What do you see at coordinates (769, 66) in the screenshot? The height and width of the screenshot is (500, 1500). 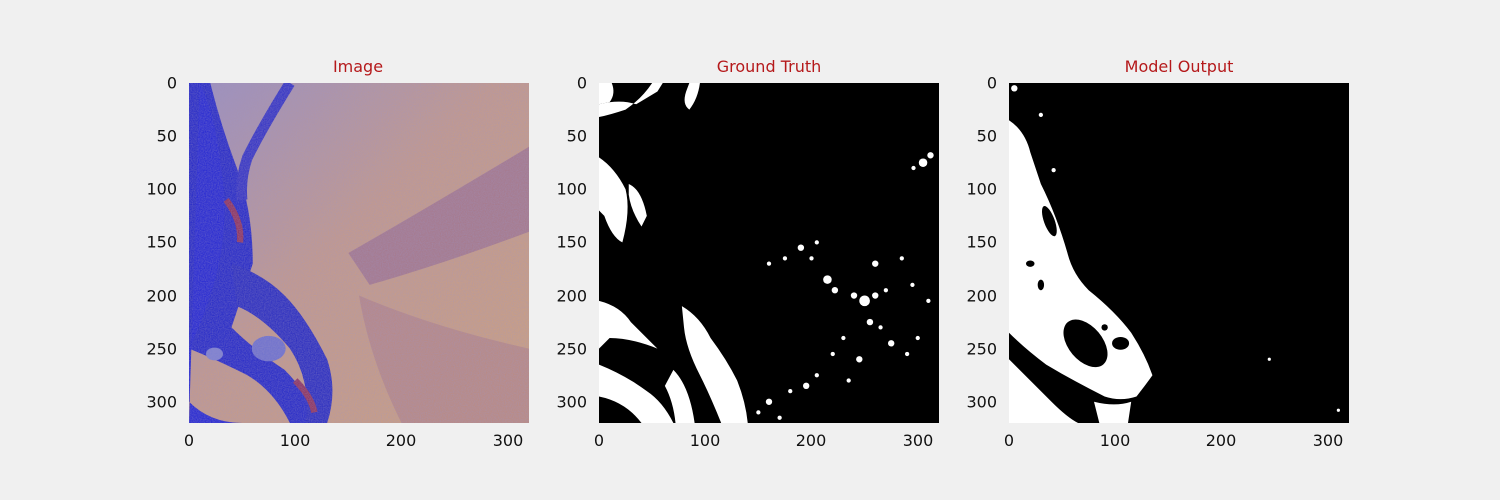 I see `panel-title-ground-truth: Ground Truth` at bounding box center [769, 66].